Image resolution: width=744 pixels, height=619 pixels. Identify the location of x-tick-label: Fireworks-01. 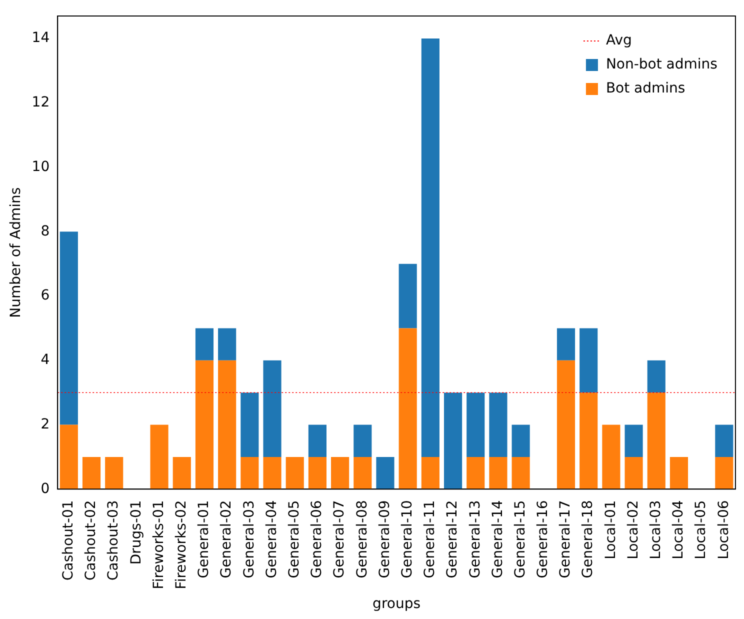
(158, 545).